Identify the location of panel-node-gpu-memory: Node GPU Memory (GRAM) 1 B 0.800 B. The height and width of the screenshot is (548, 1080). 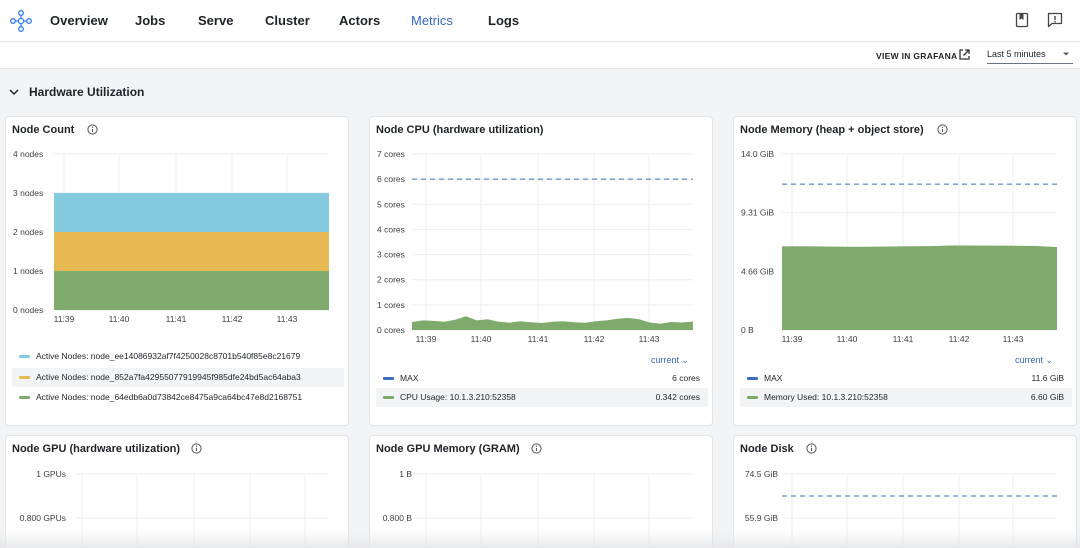
(541, 491).